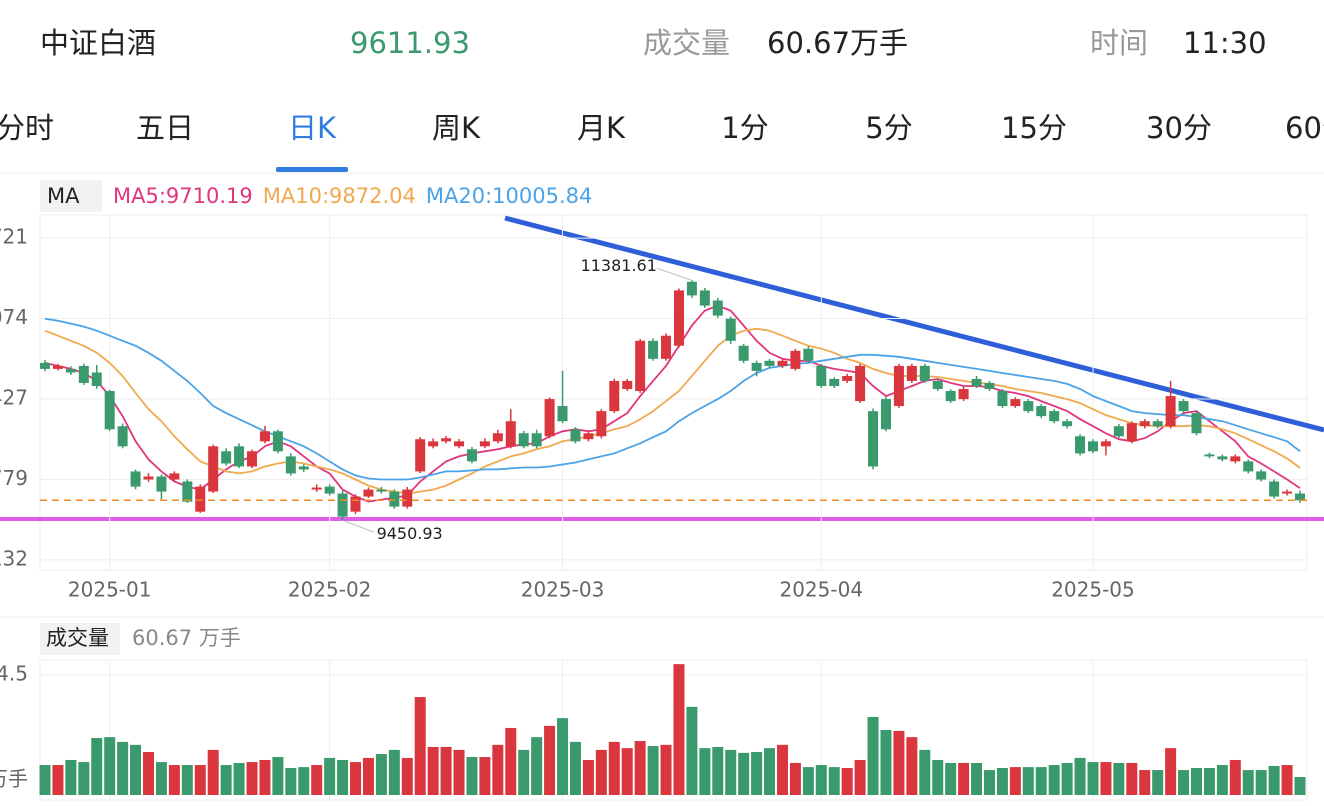 This screenshot has height=806, width=1324. What do you see at coordinates (1093, 590) in the screenshot?
I see `x-tick-label: 2025-05` at bounding box center [1093, 590].